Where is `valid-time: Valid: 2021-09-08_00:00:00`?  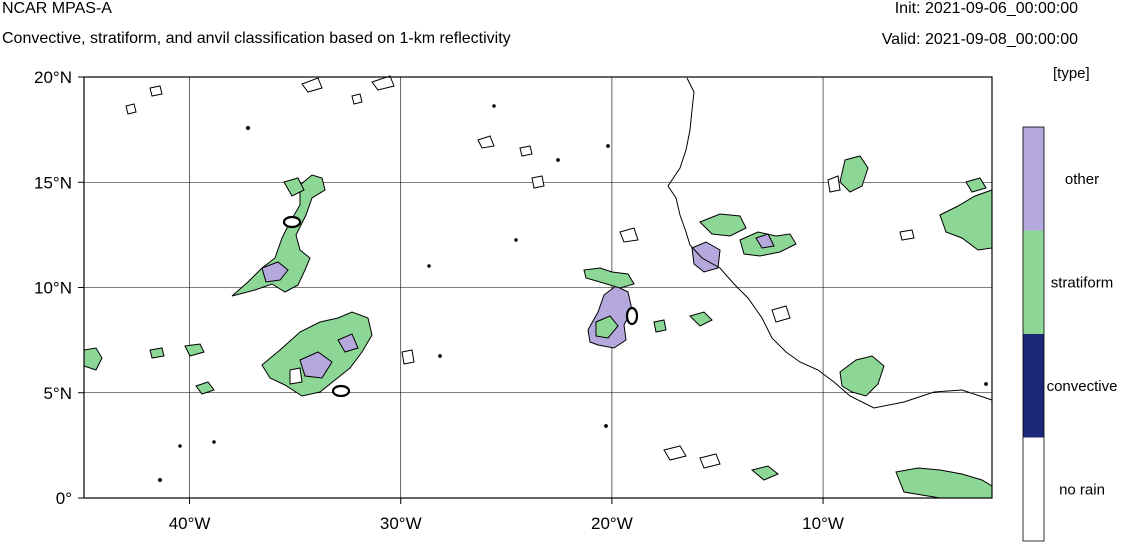 valid-time: Valid: 2021-09-08_00:00:00 is located at coordinates (979, 39).